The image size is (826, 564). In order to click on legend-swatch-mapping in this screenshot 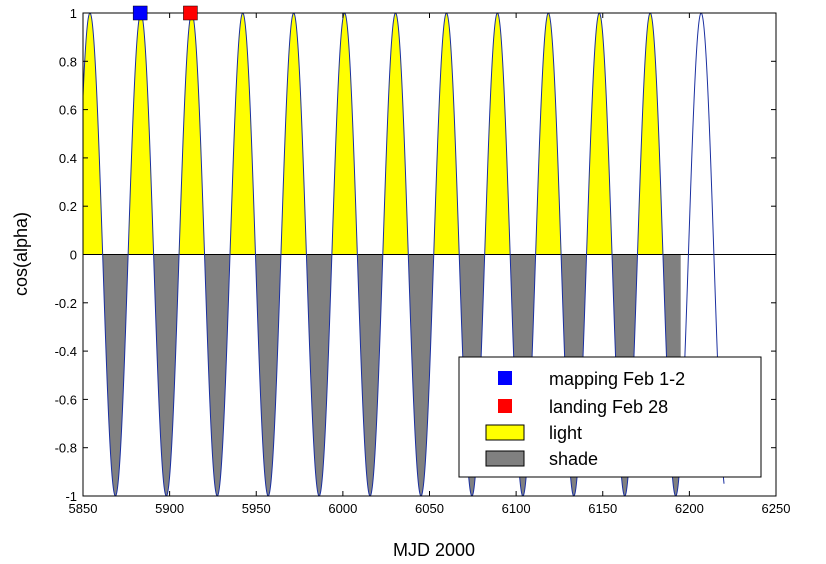, I will do `click(505, 378)`.